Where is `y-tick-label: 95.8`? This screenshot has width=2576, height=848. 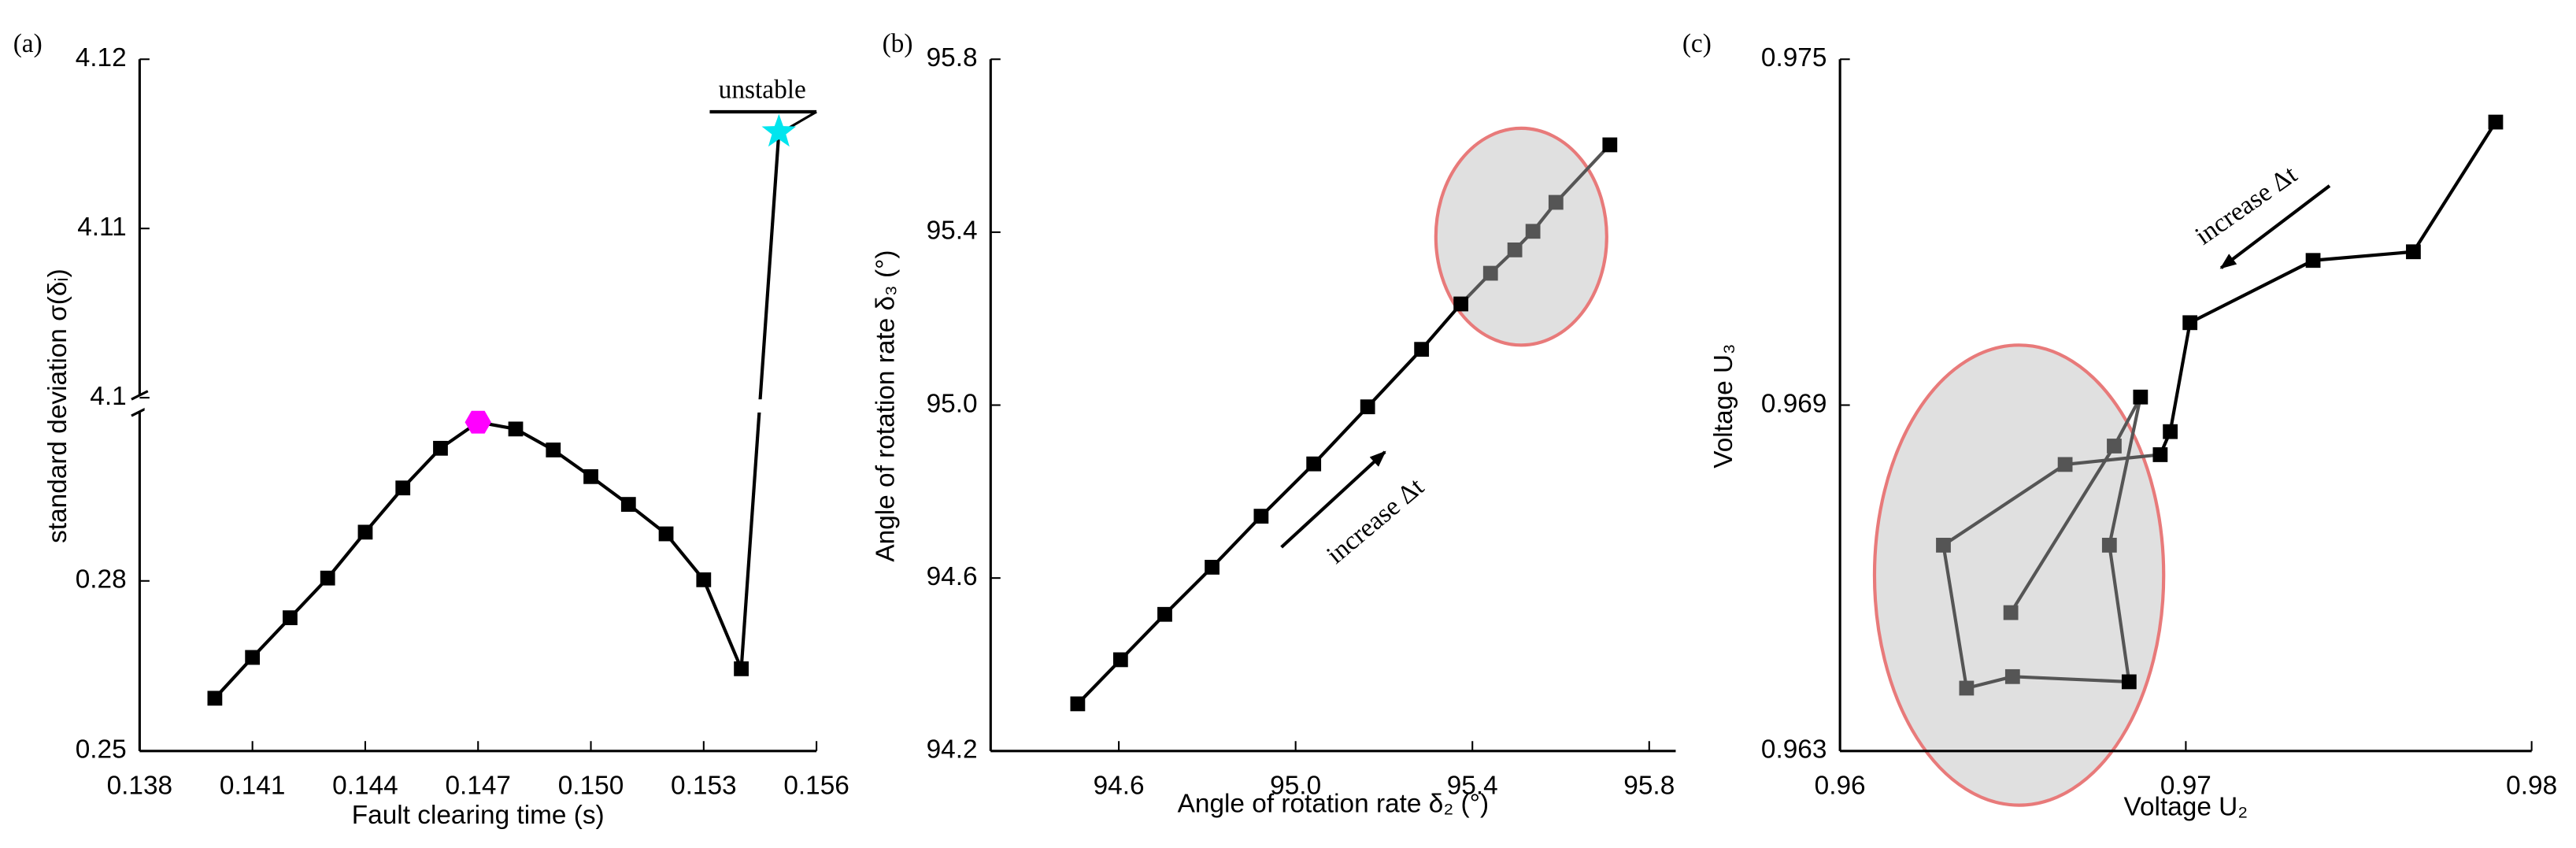
y-tick-label: 95.8 is located at coordinates (952, 57).